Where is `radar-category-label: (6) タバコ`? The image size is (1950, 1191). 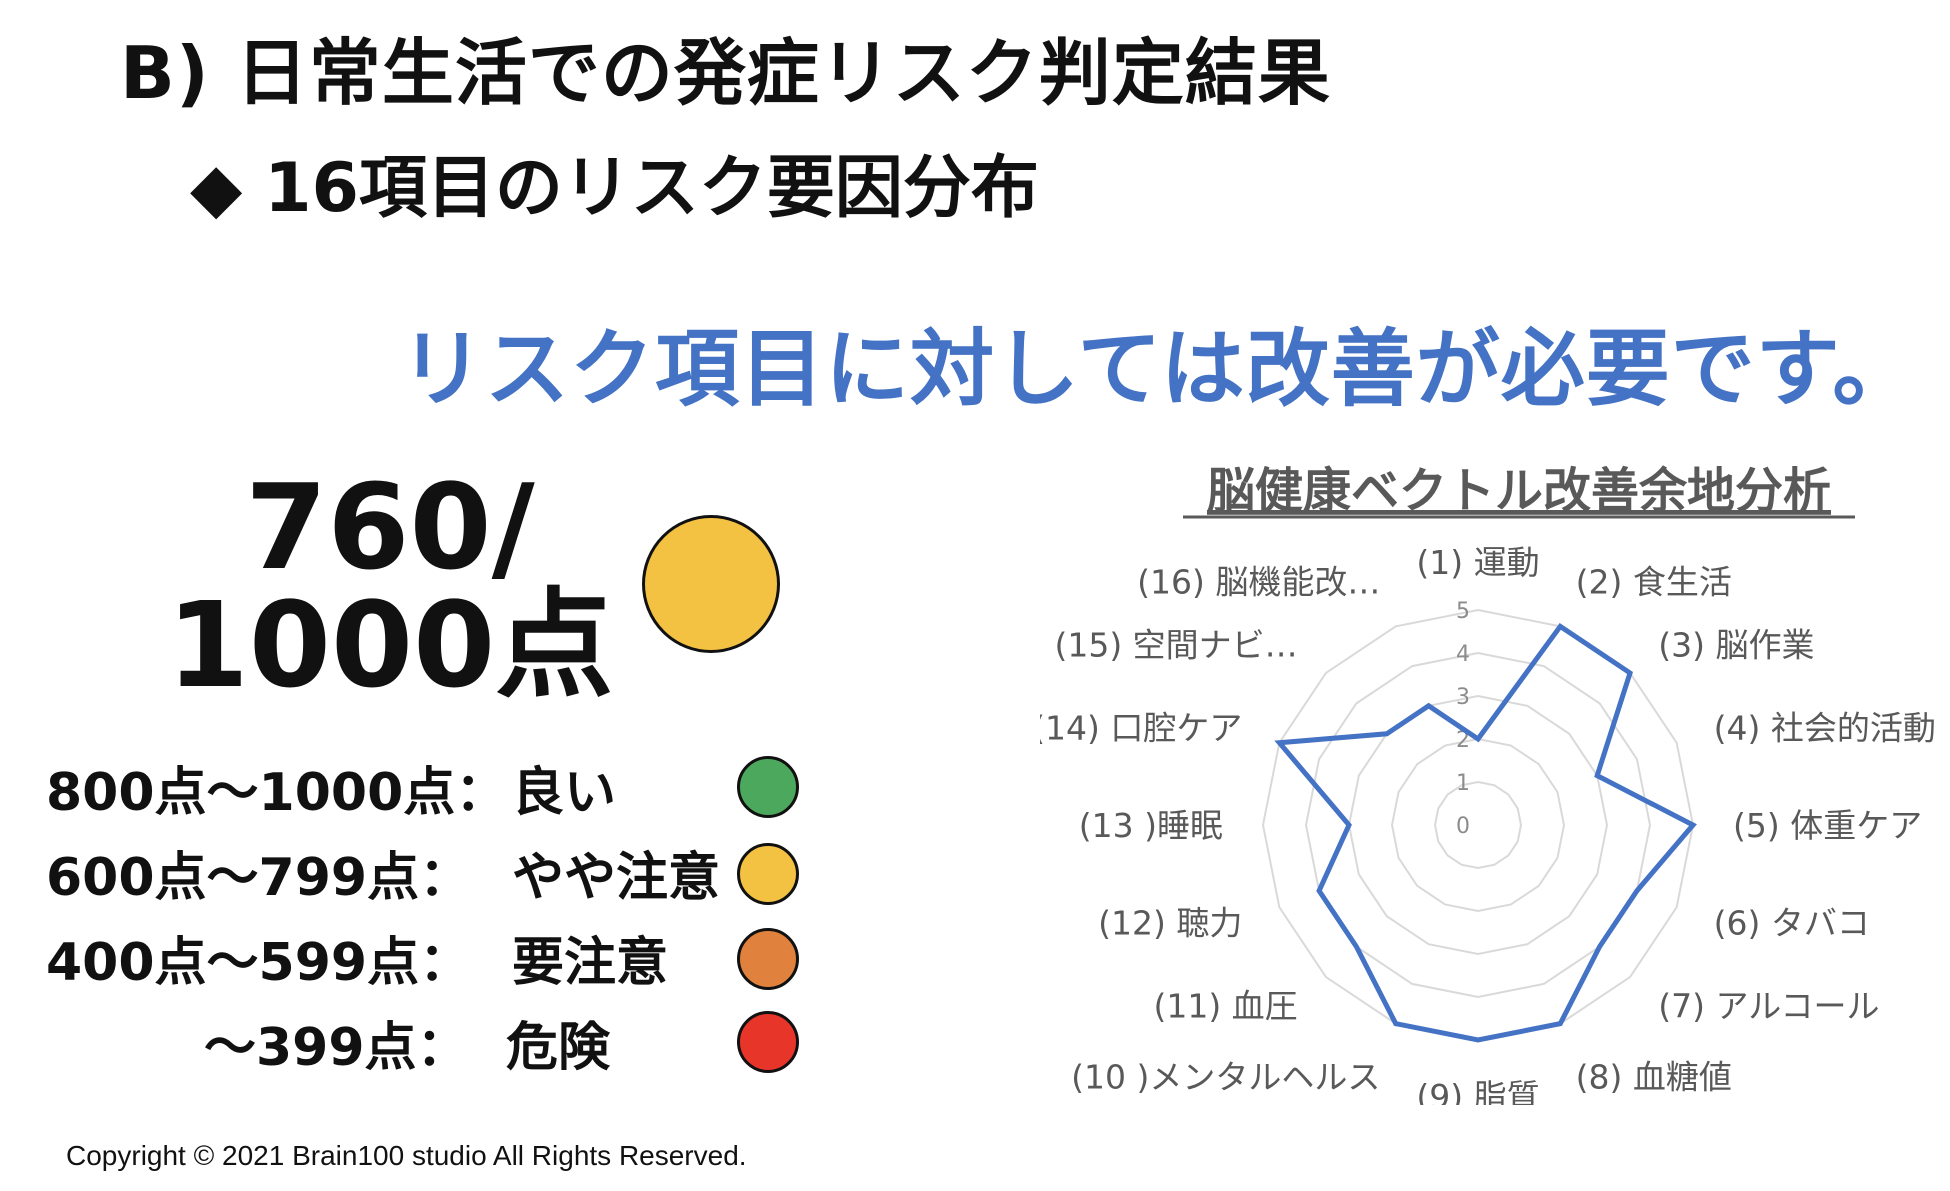 radar-category-label: (6) タバコ is located at coordinates (1792, 923).